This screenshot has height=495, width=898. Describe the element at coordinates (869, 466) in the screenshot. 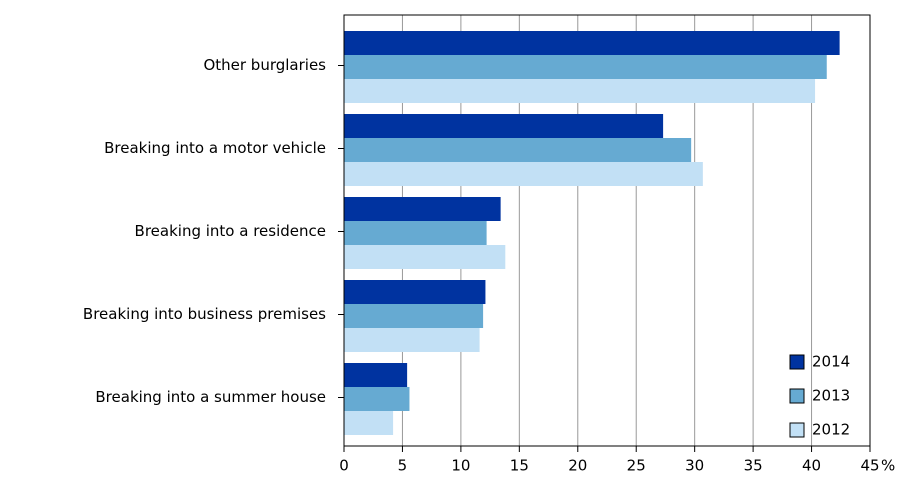

I see `x-tick-label: 45` at that location.